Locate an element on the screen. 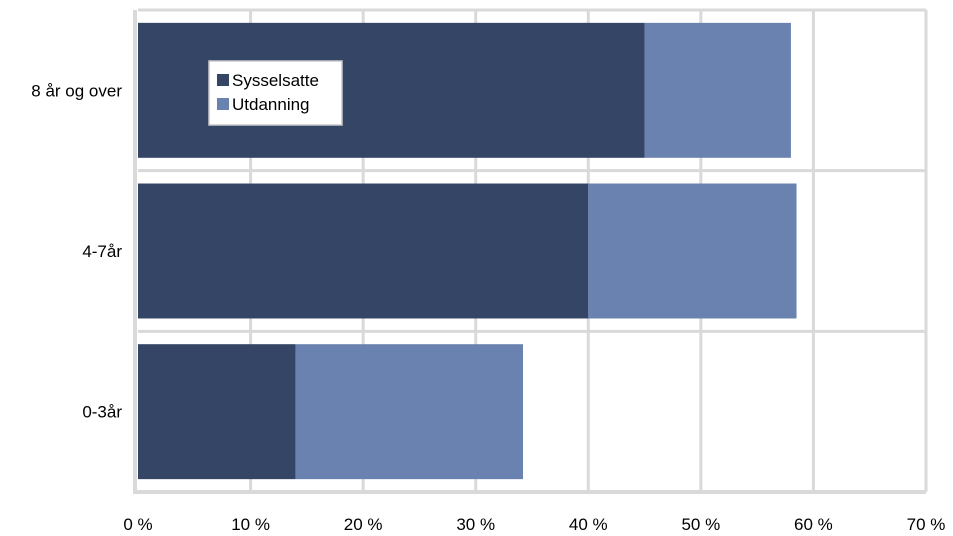 Image resolution: width=953 pixels, height=536 pixels. legend: Sysselsatte Utdanning is located at coordinates (275, 93).